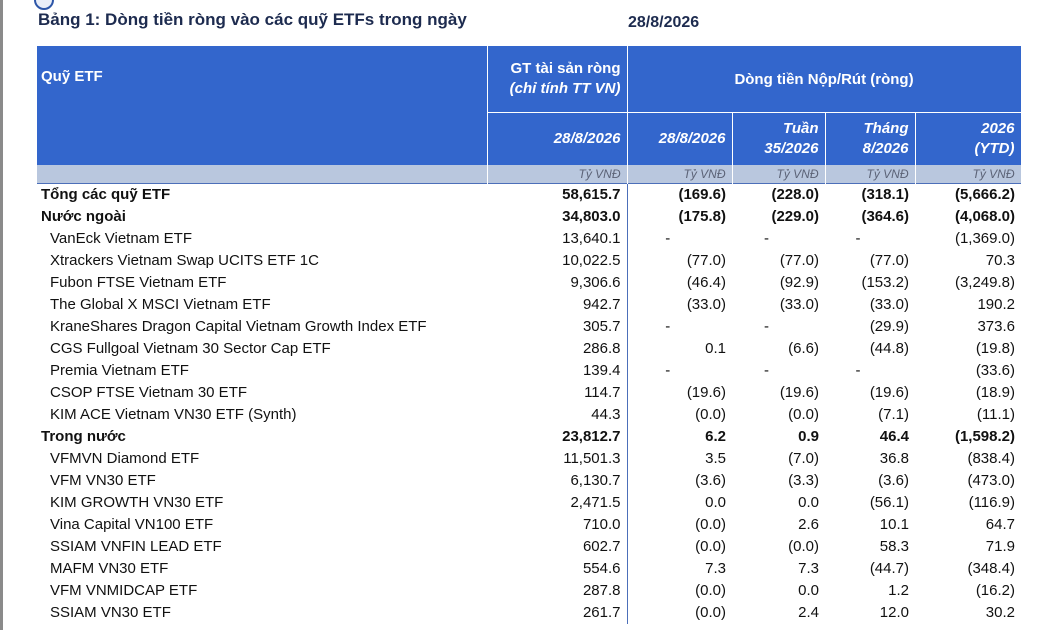 The image size is (1050, 630). Describe the element at coordinates (557, 481) in the screenshot. I see `nav-cell: 6,130.7` at that location.